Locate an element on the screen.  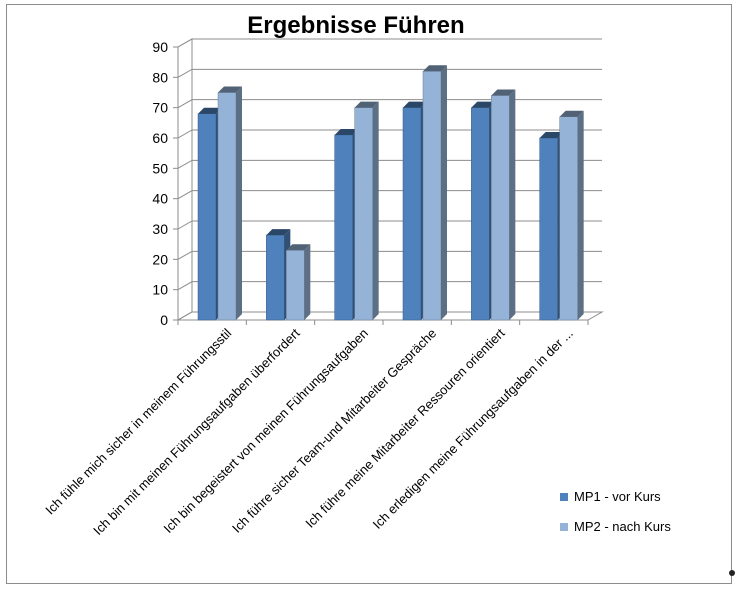
y-tick-label: 60 is located at coordinates (160, 138).